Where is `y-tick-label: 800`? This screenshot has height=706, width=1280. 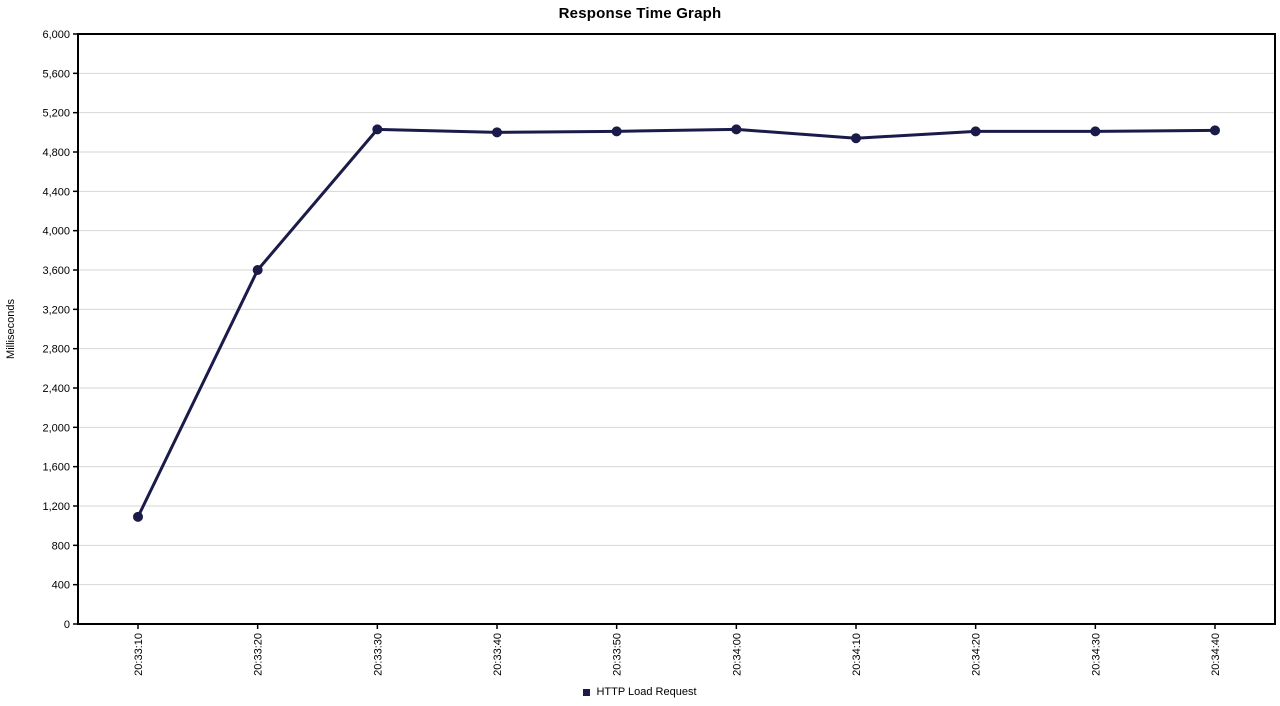 y-tick-label: 800 is located at coordinates (61, 546).